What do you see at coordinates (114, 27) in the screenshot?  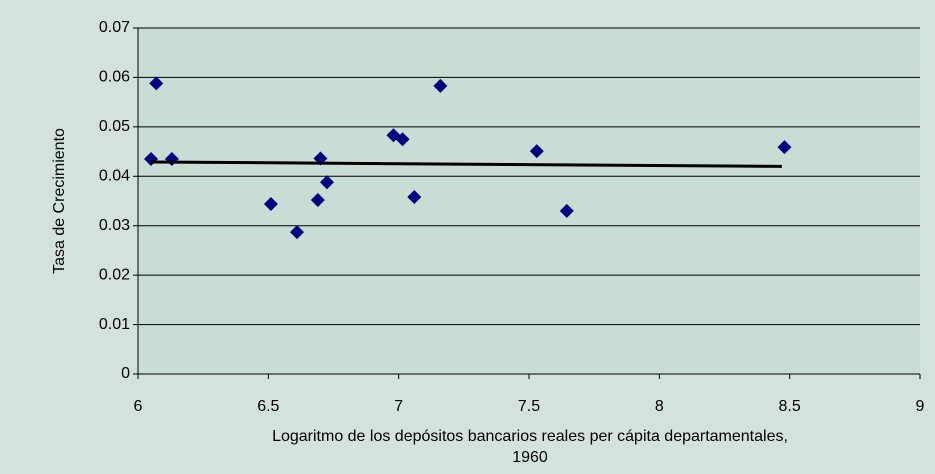 I see `y-tick-label: 0.07` at bounding box center [114, 27].